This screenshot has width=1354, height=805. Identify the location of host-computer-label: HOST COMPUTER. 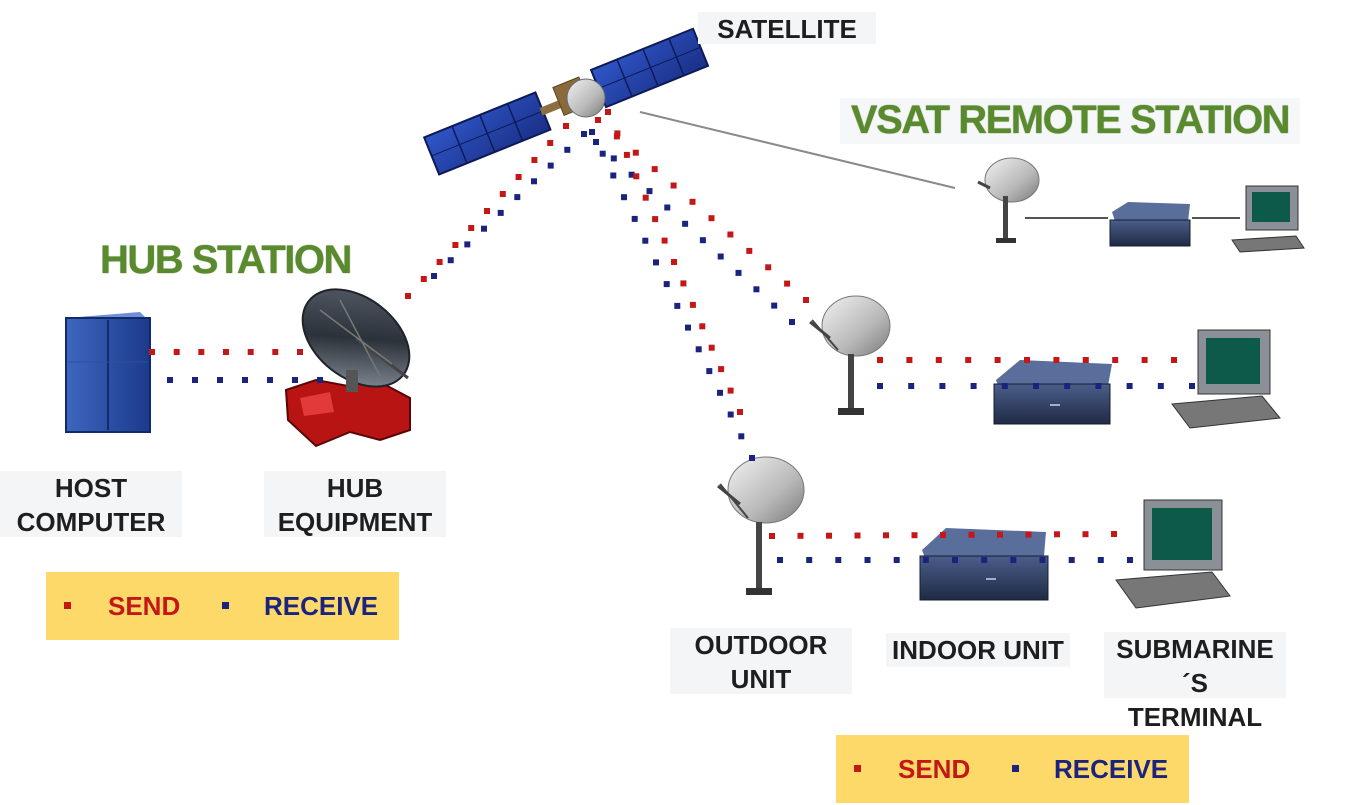
(91, 504).